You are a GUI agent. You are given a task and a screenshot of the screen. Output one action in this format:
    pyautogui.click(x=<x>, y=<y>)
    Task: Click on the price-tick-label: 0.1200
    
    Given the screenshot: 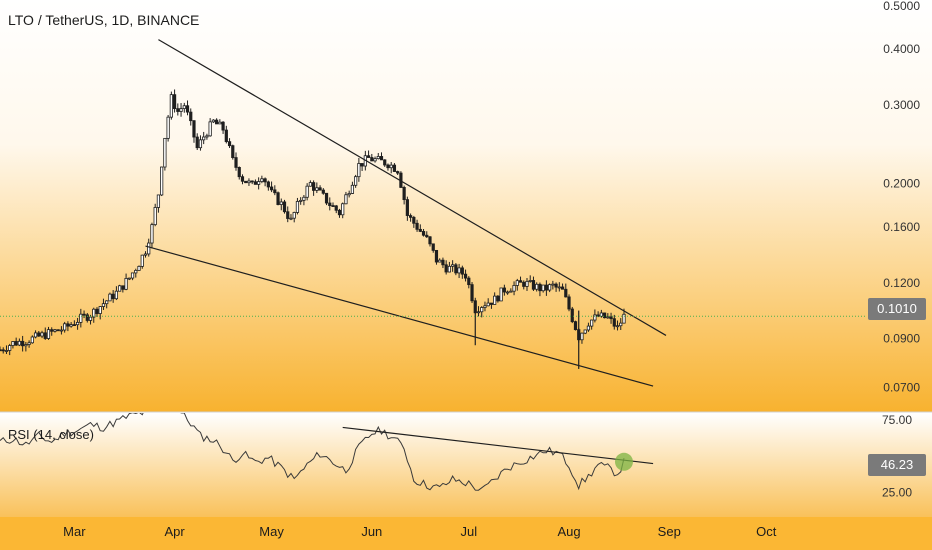 What is the action you would take?
    pyautogui.click(x=901, y=283)
    